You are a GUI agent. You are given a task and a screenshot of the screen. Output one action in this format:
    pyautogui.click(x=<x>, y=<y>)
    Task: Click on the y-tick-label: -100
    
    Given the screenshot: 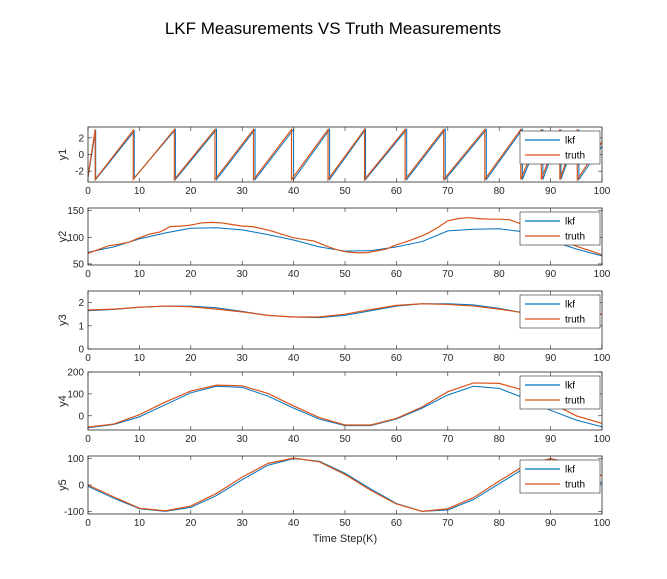 What is the action you would take?
    pyautogui.click(x=74, y=512)
    